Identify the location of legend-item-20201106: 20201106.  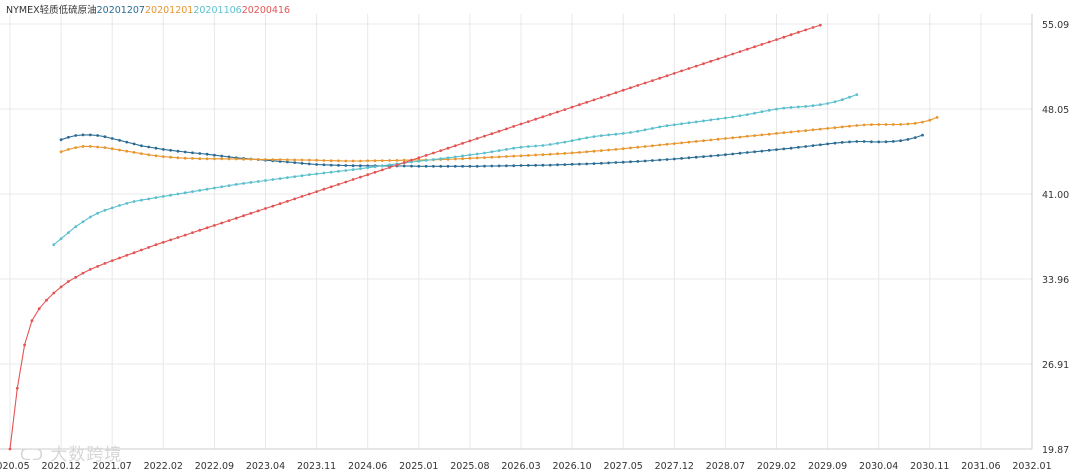
(217, 10).